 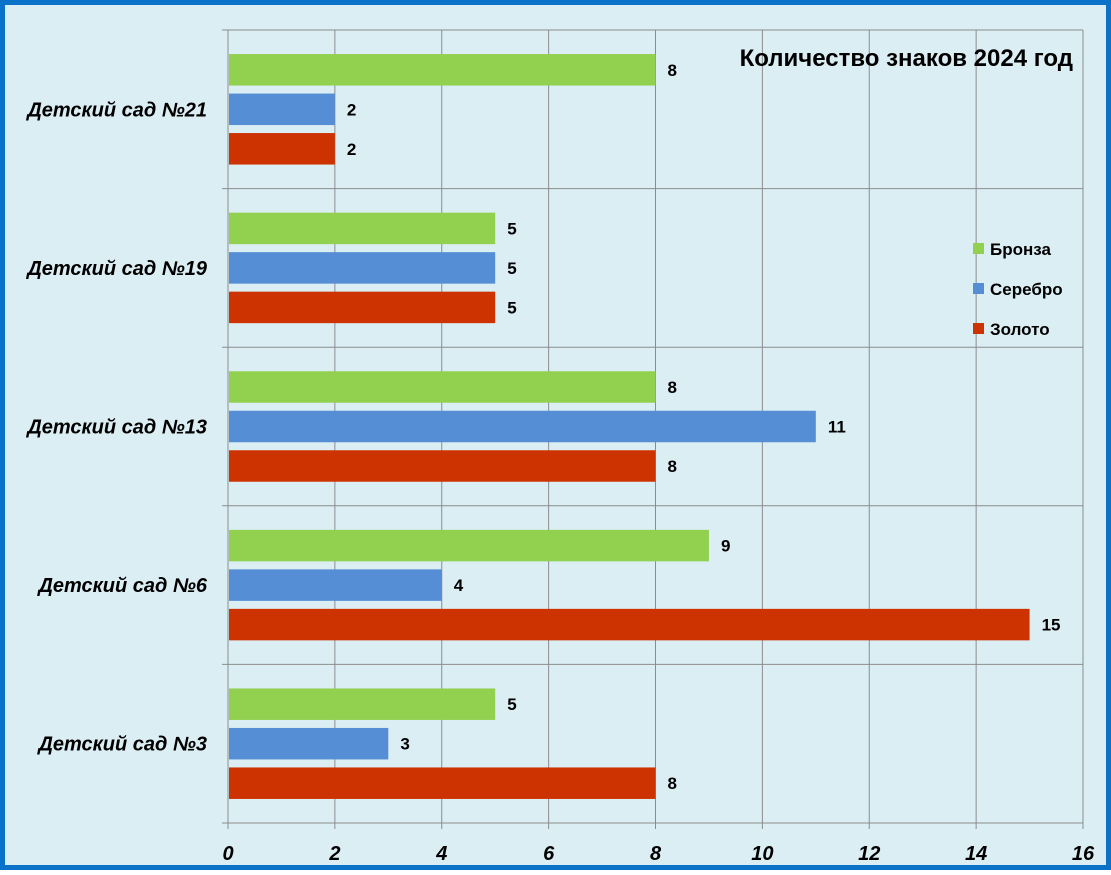 I want to click on x-tick-label: 6, so click(x=549, y=854).